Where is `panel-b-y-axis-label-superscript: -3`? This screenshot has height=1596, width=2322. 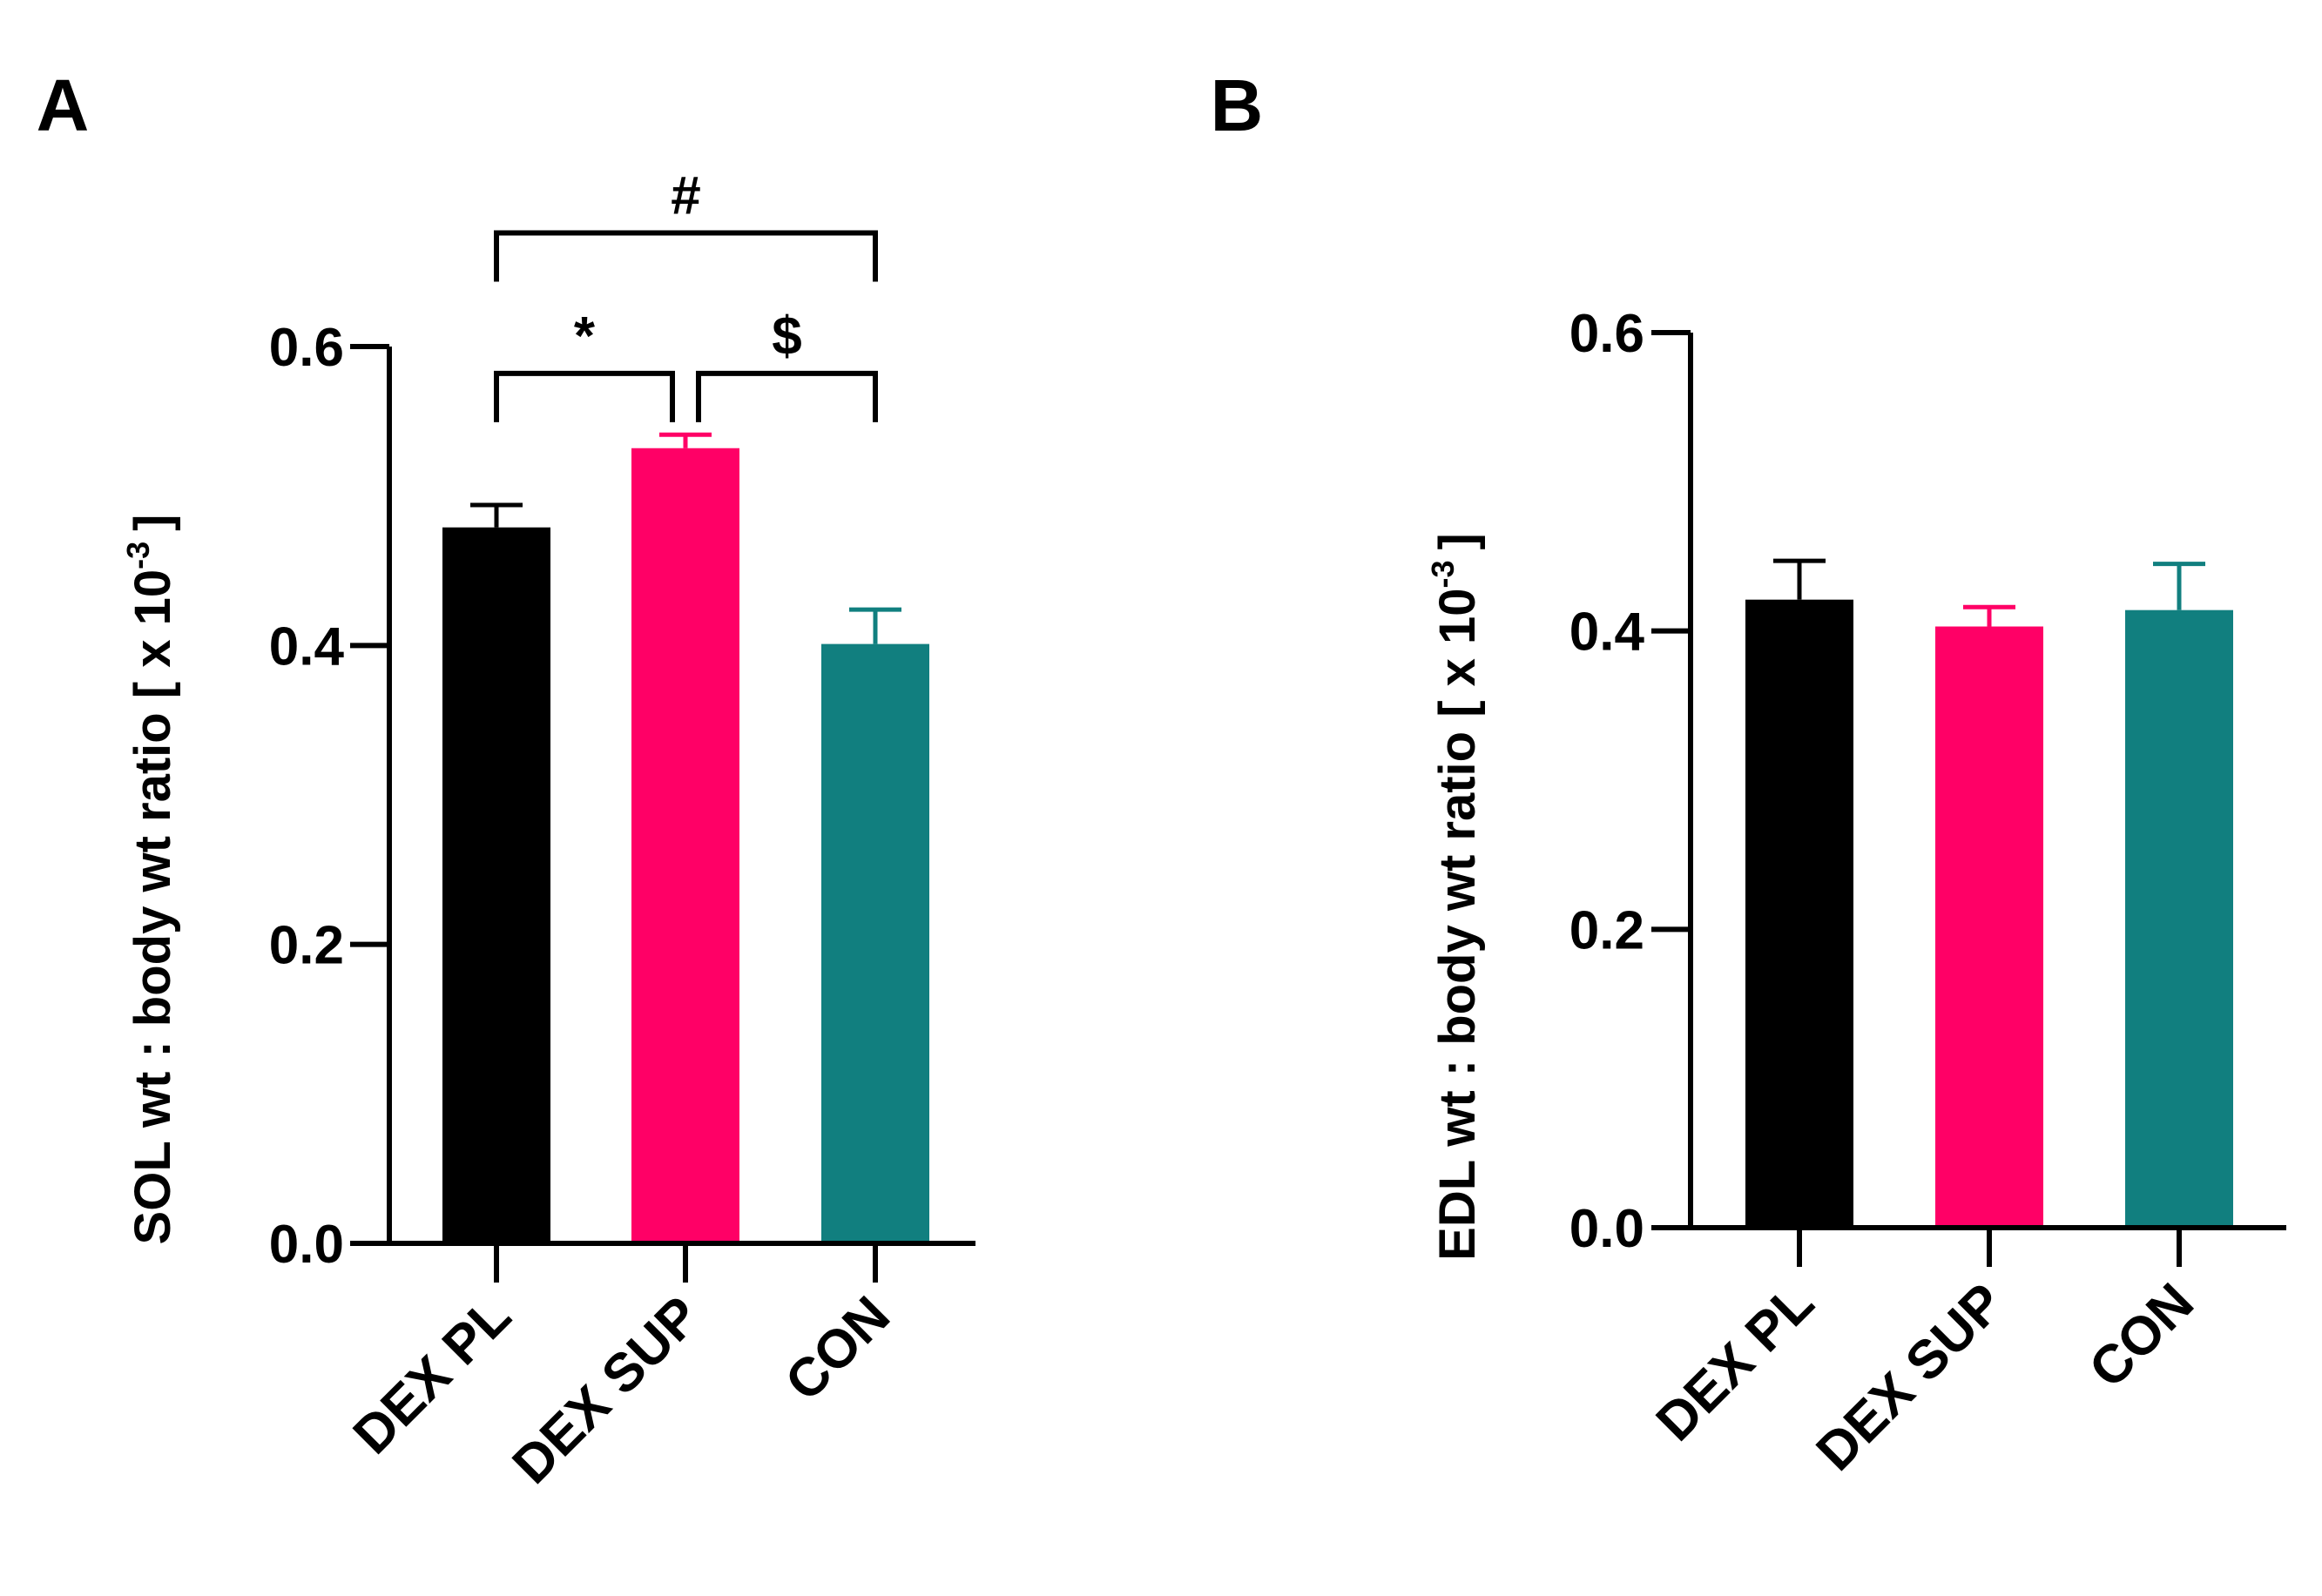
panel-b-y-axis-label-superscript: -3 is located at coordinates (1443, 574).